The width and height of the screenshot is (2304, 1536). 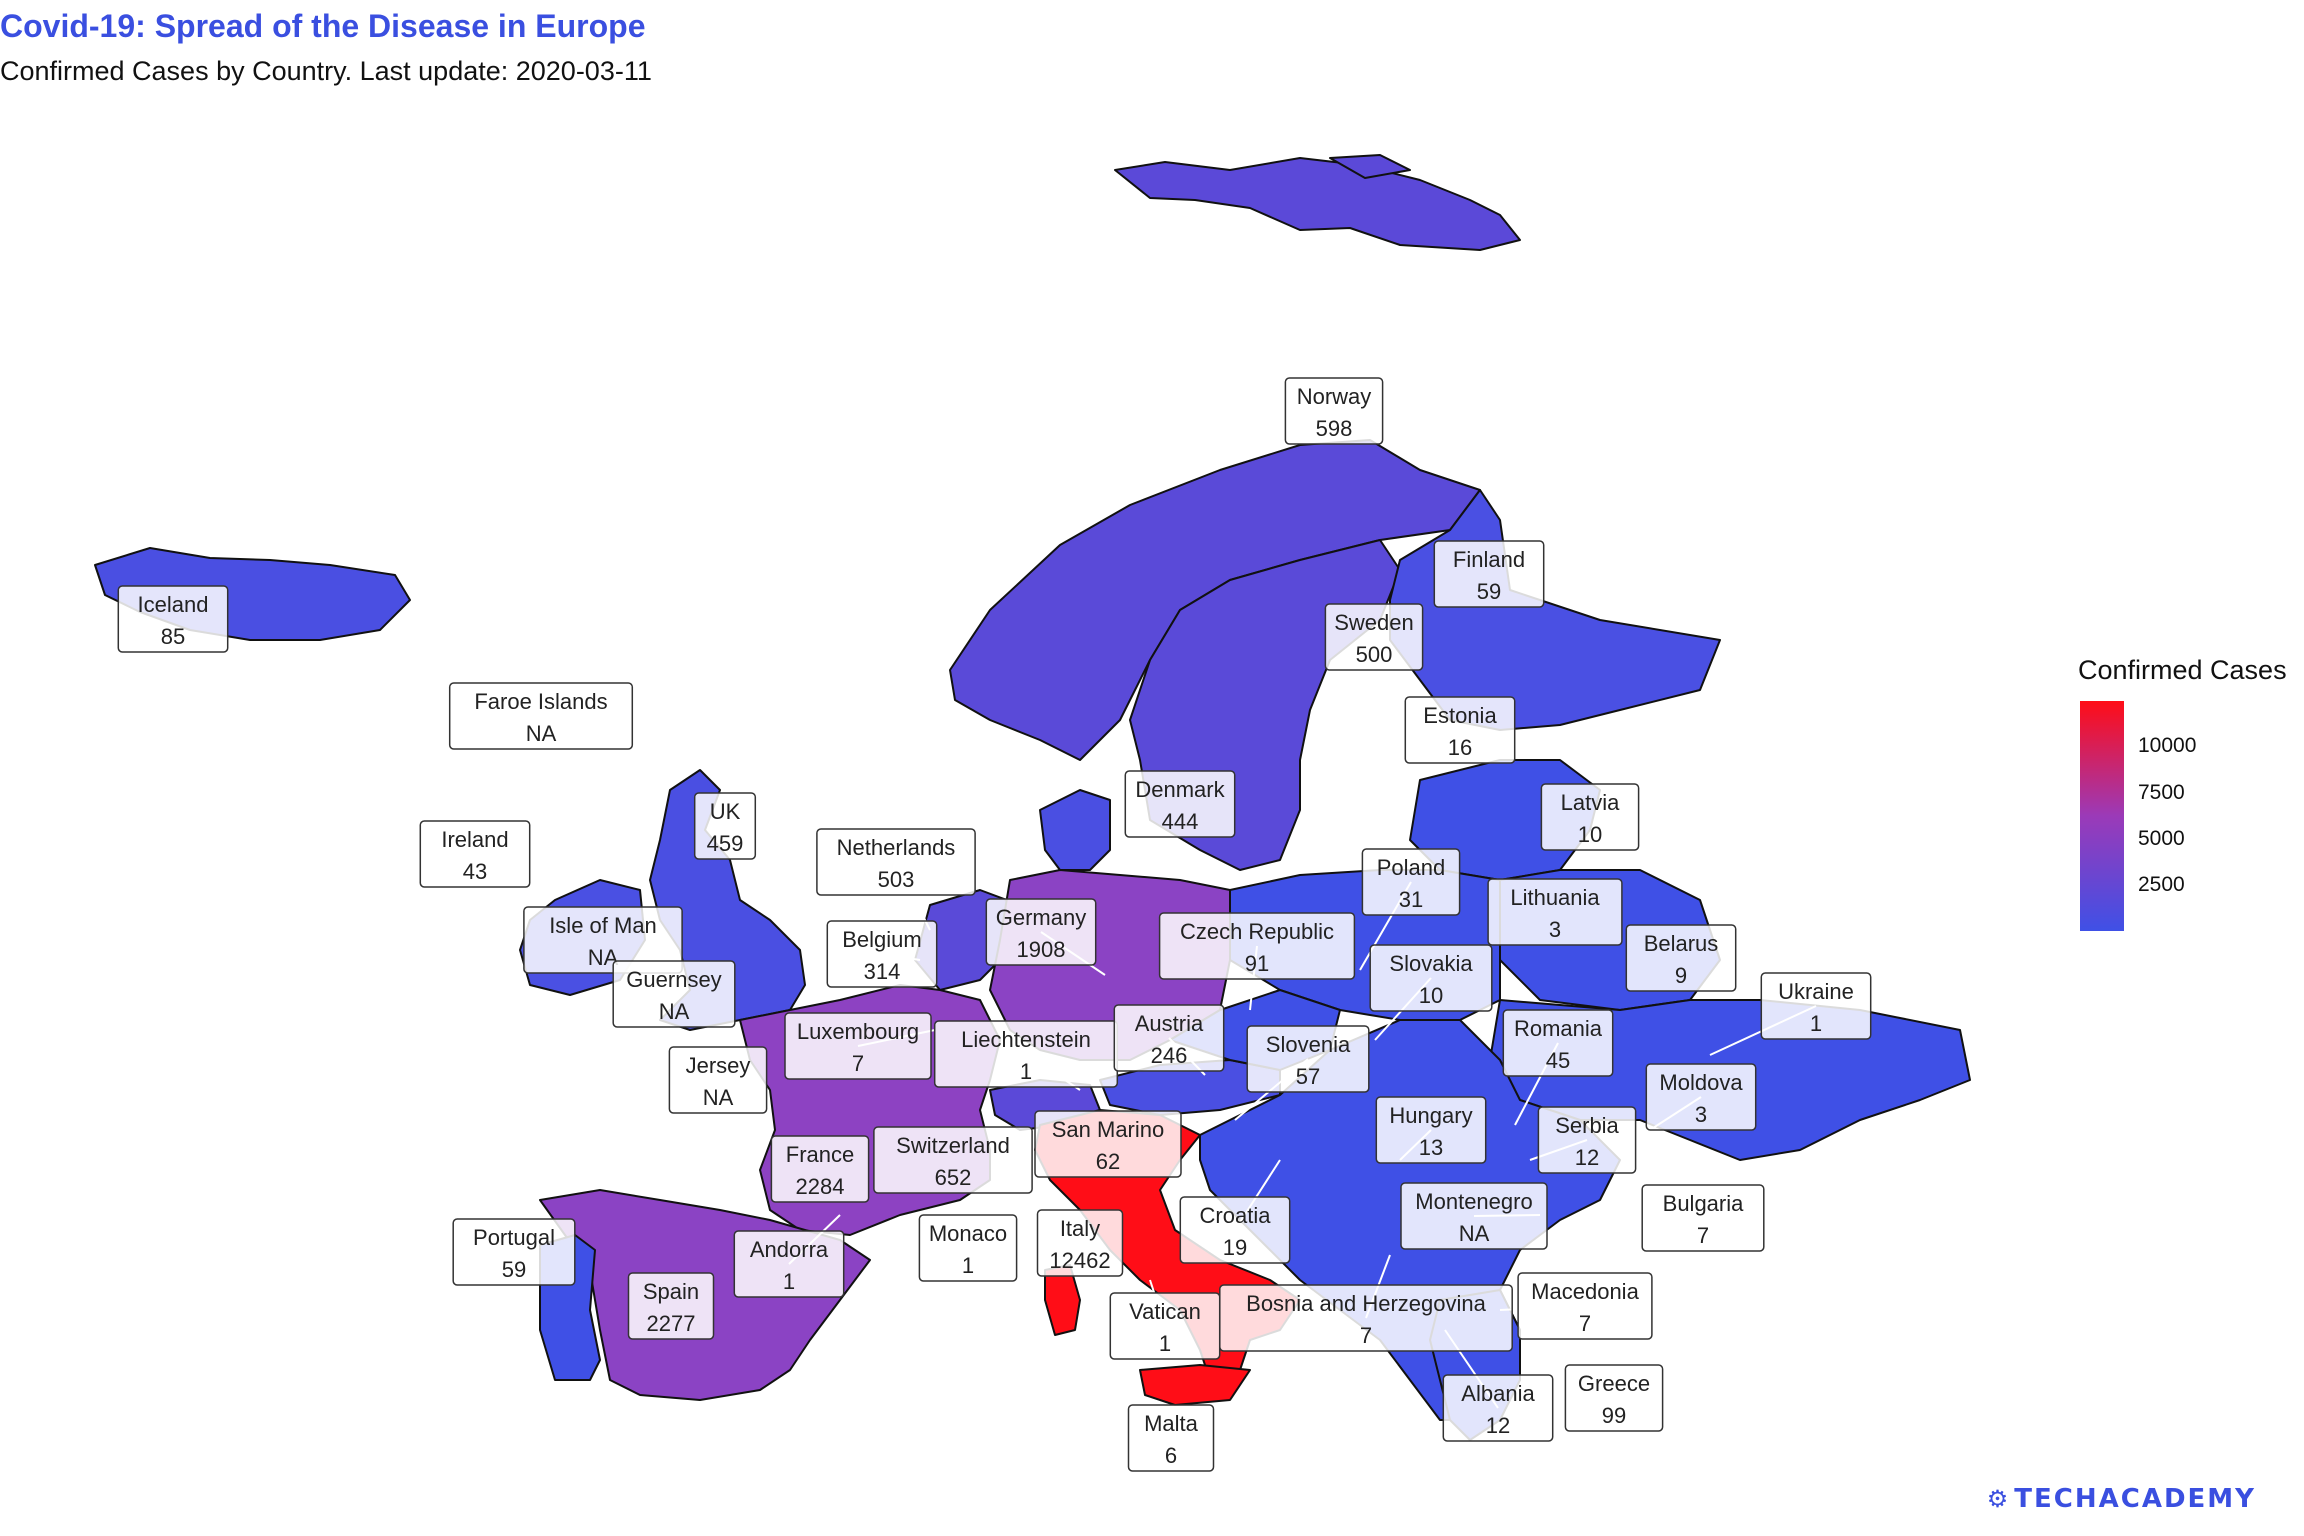 I want to click on country-name: Slovenia, so click(x=1308, y=1044).